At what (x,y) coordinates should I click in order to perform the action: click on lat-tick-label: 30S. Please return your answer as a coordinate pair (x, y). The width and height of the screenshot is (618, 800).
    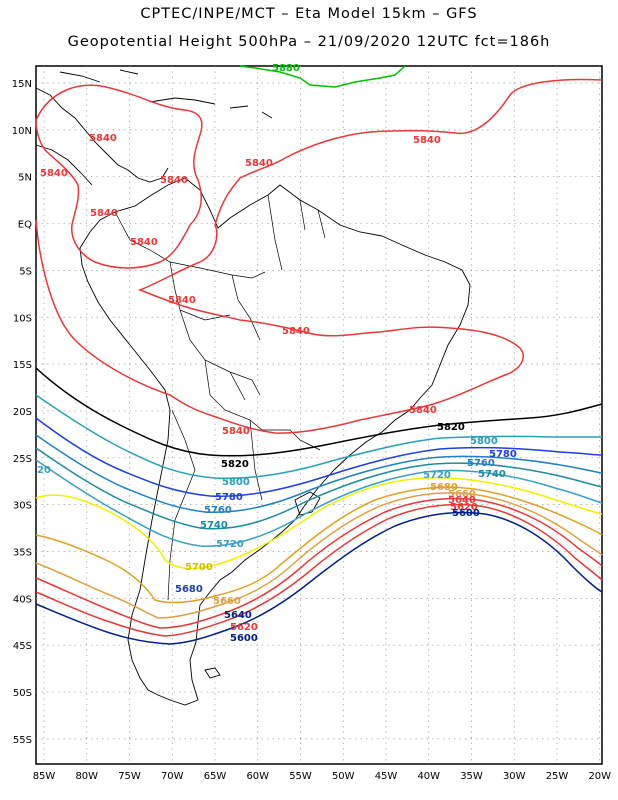
    Looking at the image, I should click on (22, 506).